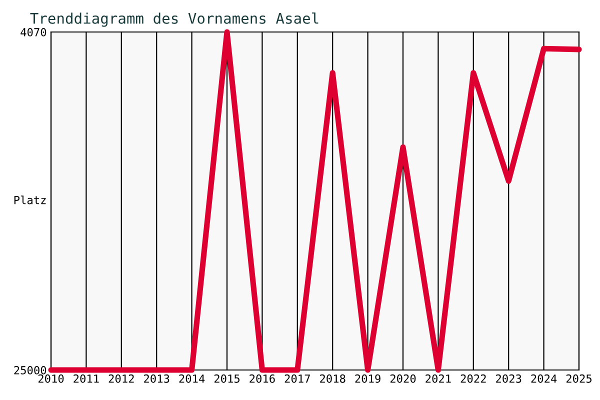 The height and width of the screenshot is (400, 600). I want to click on x-tick-label: 2023, so click(509, 378).